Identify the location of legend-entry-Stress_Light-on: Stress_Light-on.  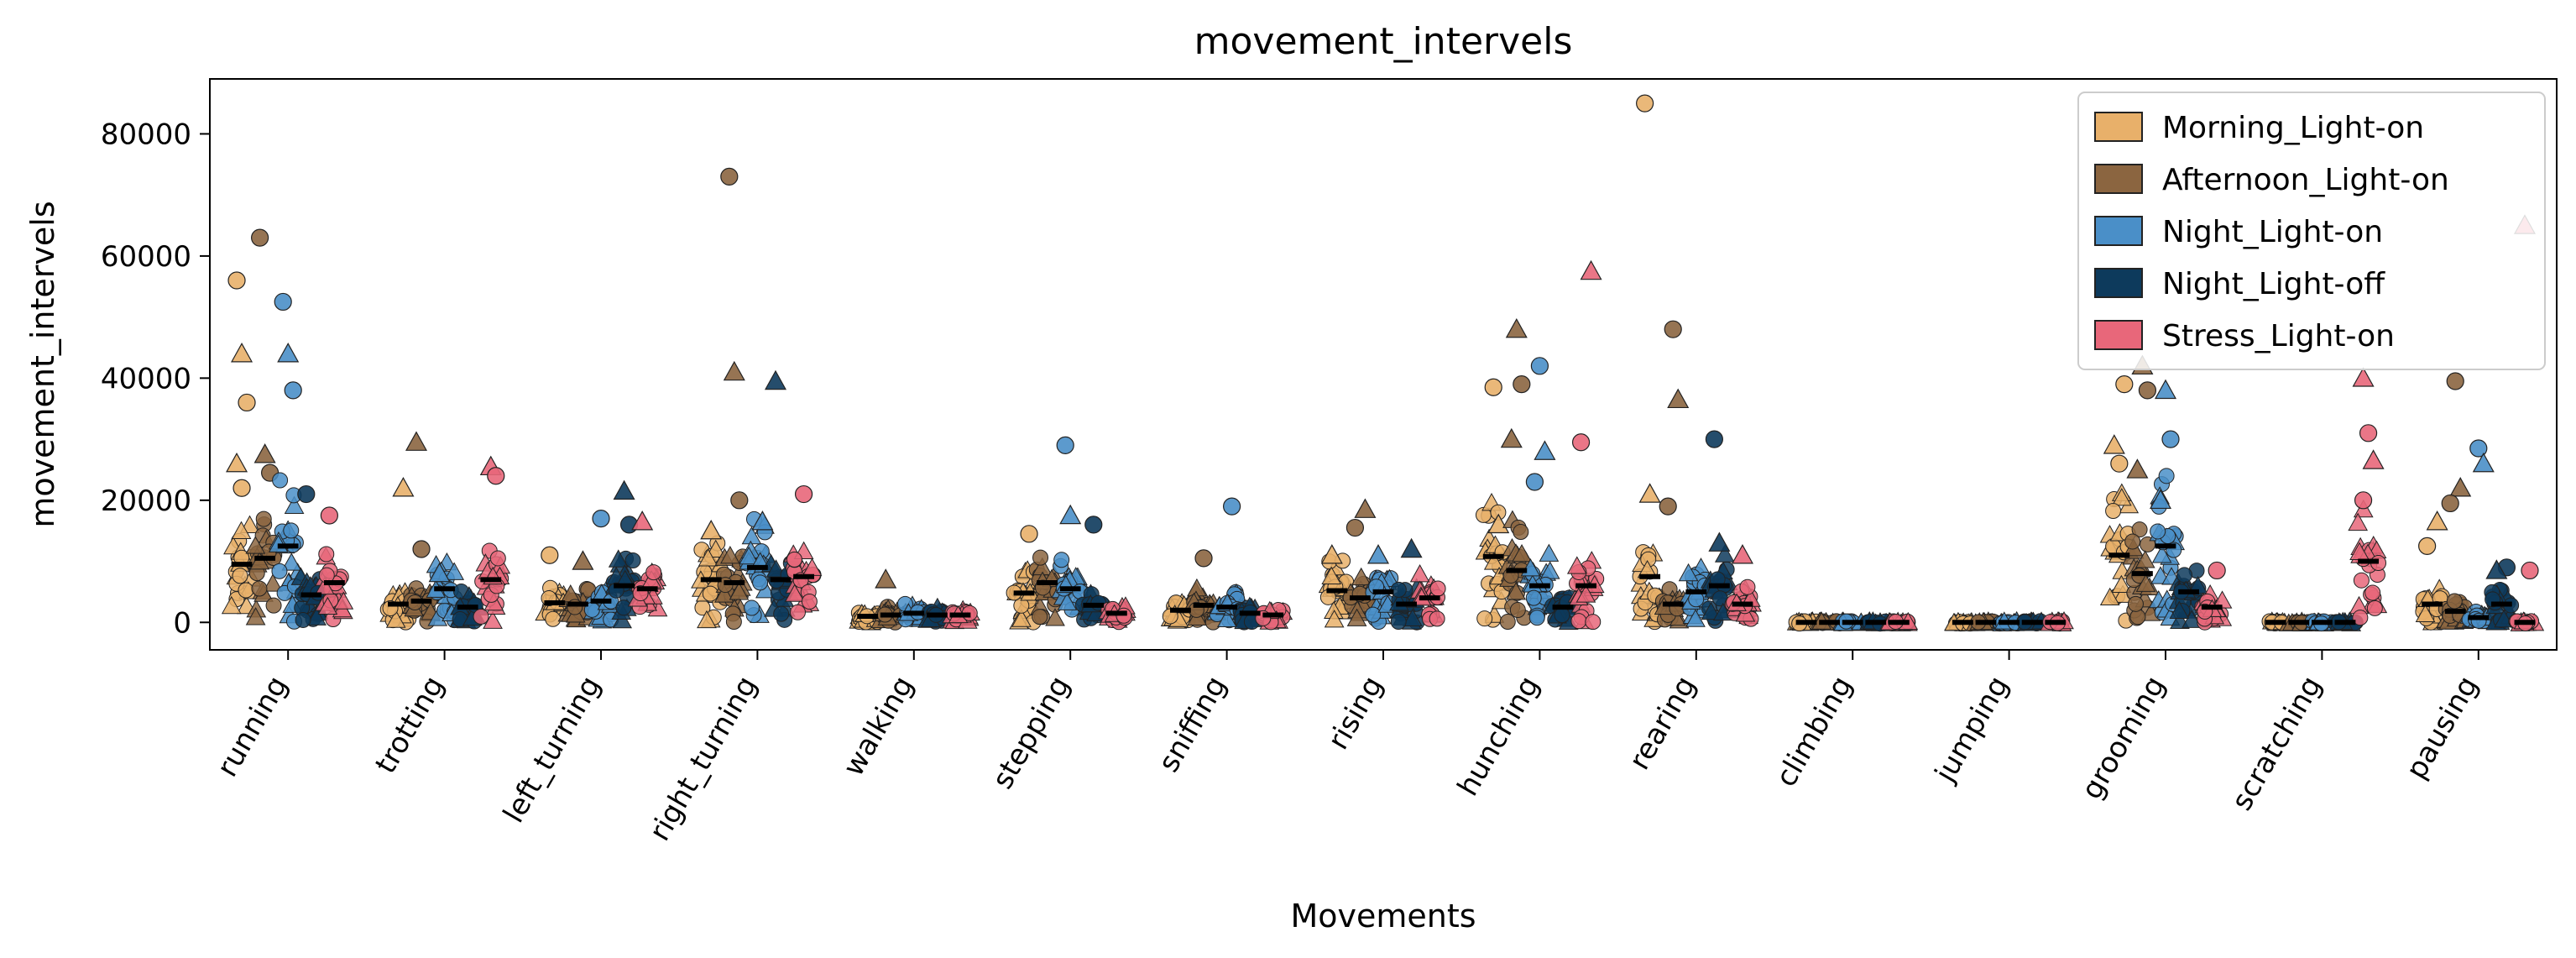
(2278, 336).